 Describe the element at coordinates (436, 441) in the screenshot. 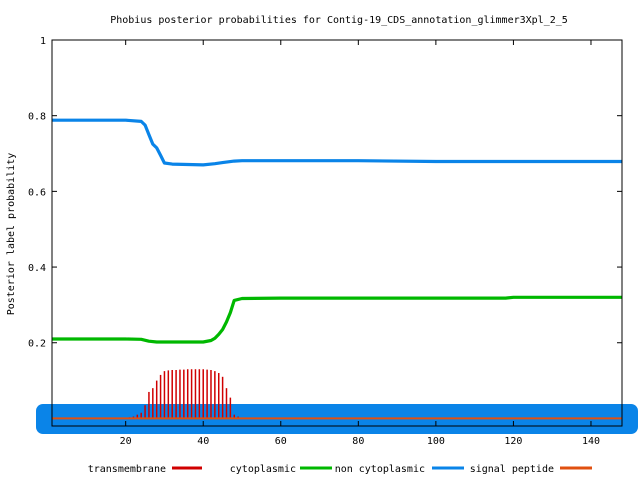

I see `x-tick-label: 100` at that location.